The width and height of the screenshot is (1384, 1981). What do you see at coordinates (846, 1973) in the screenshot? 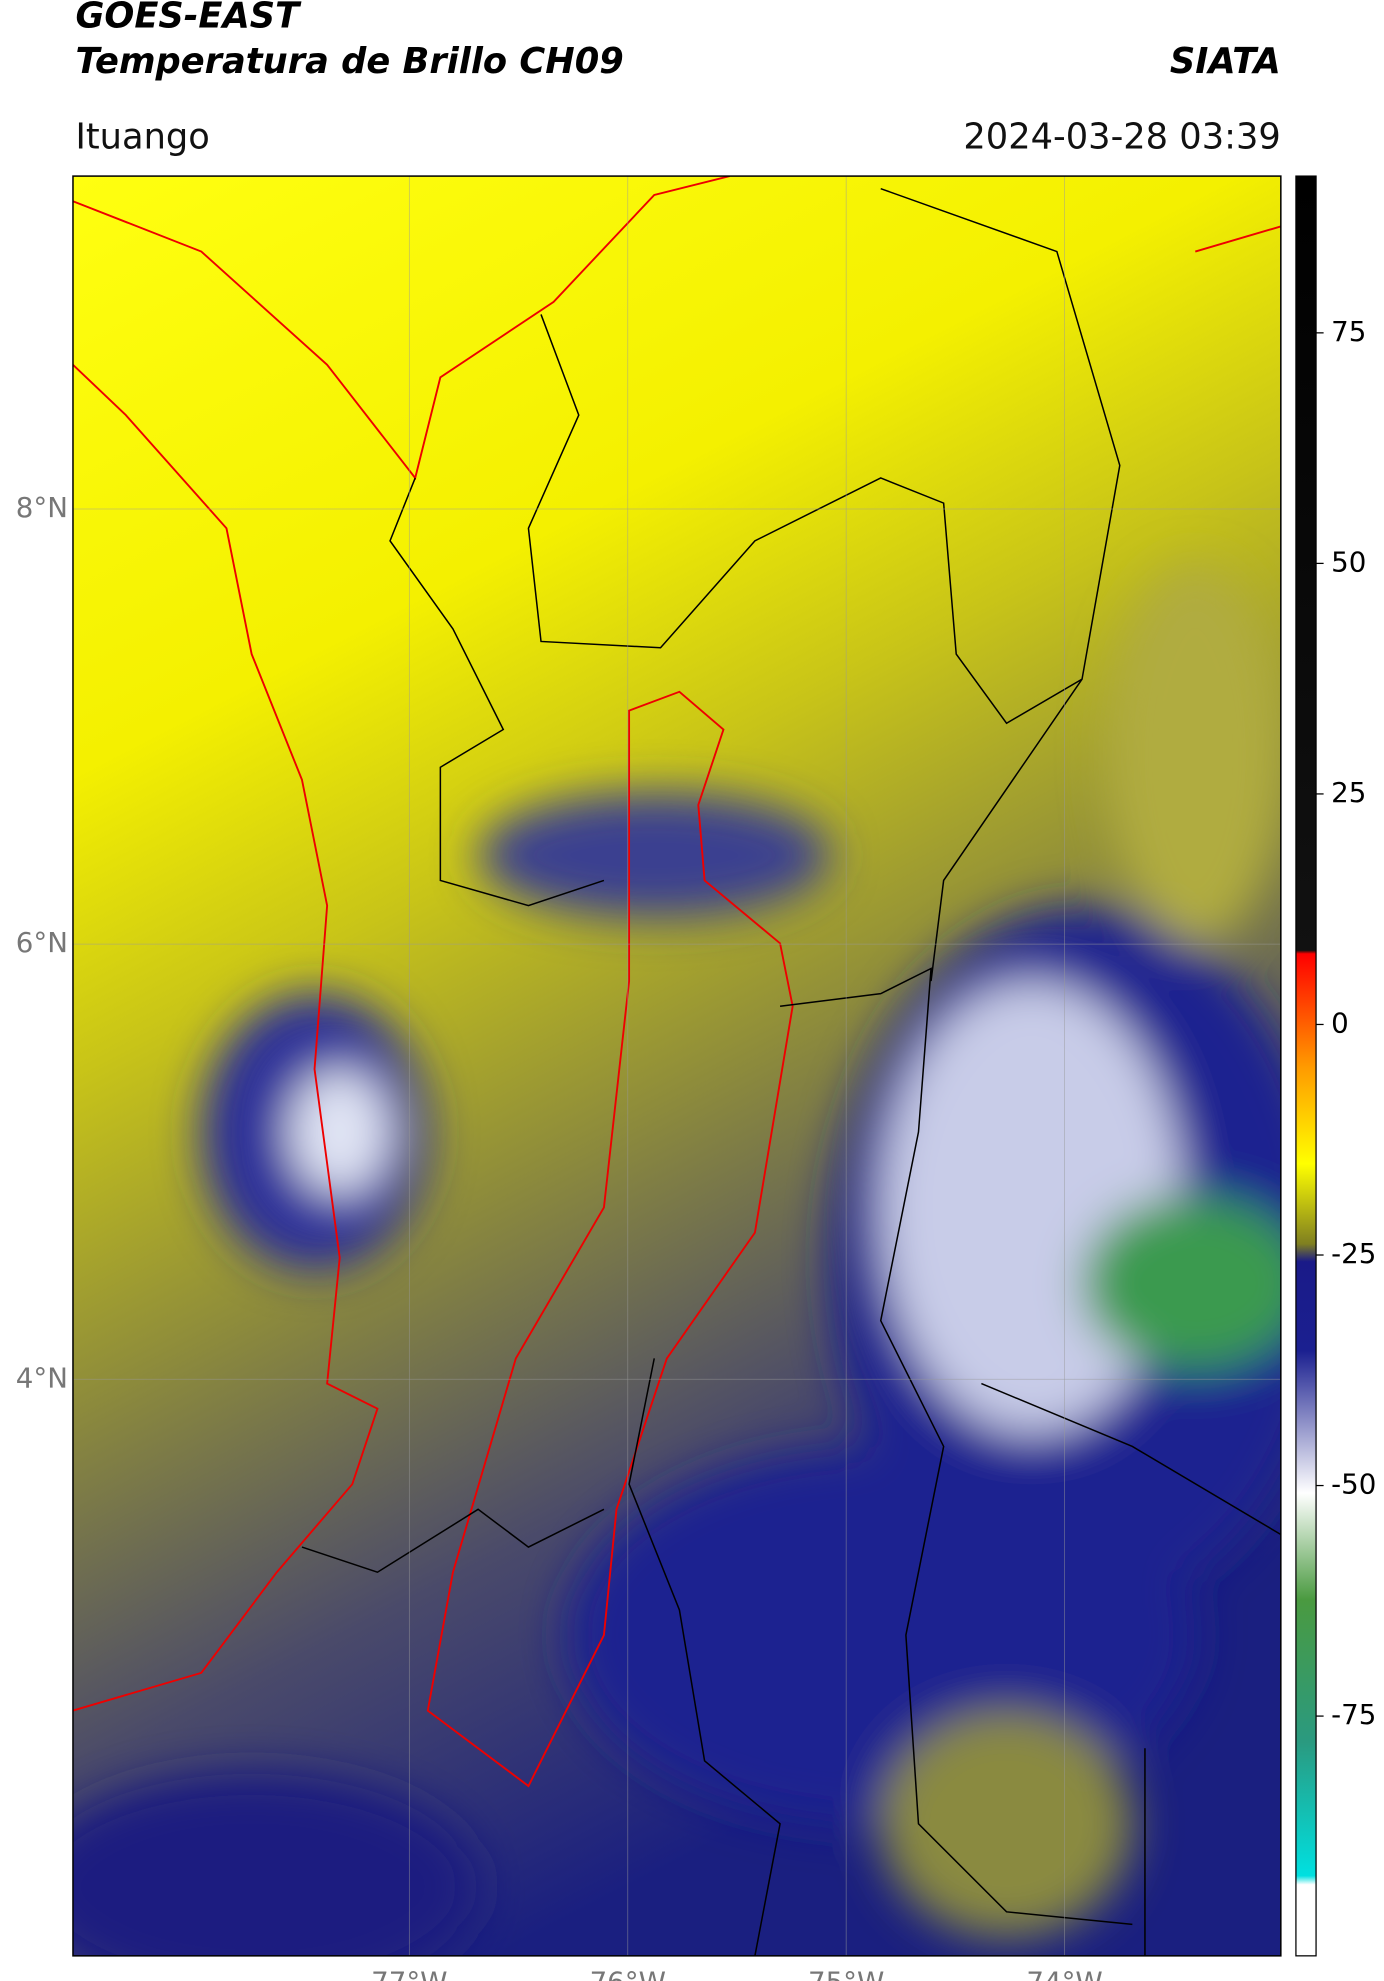
I see `lon-label: 75°W` at bounding box center [846, 1973].